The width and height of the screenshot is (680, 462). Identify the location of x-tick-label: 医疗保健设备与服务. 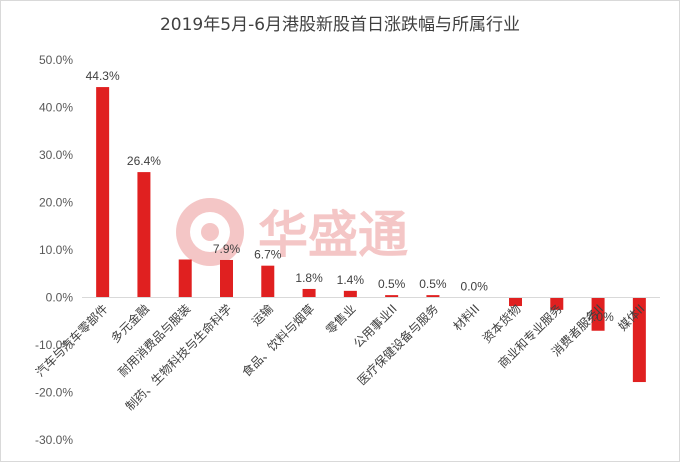
(397, 344).